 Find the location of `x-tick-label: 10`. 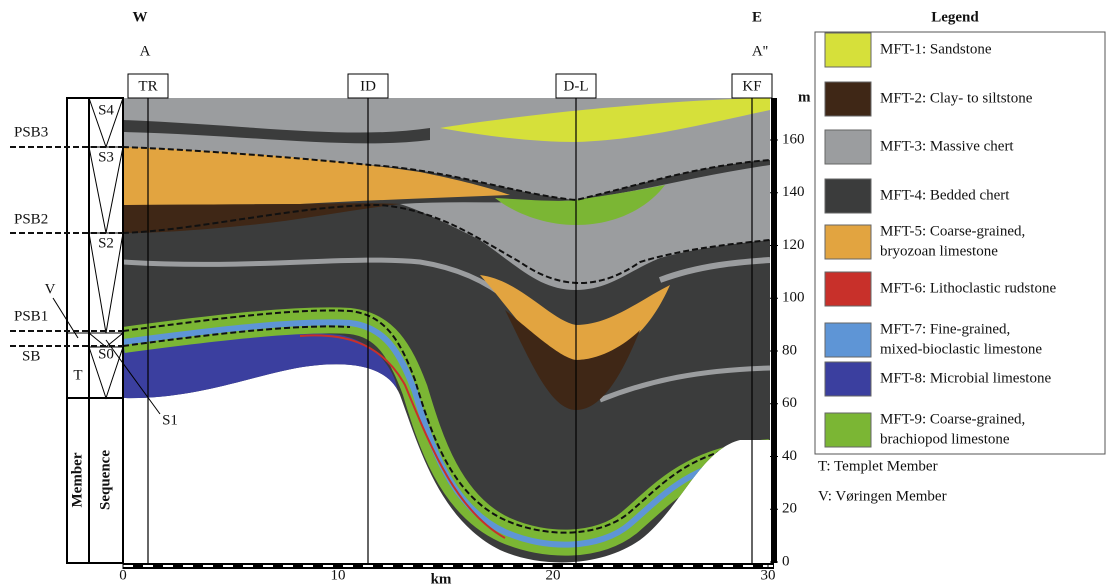

x-tick-label: 10 is located at coordinates (338, 575).